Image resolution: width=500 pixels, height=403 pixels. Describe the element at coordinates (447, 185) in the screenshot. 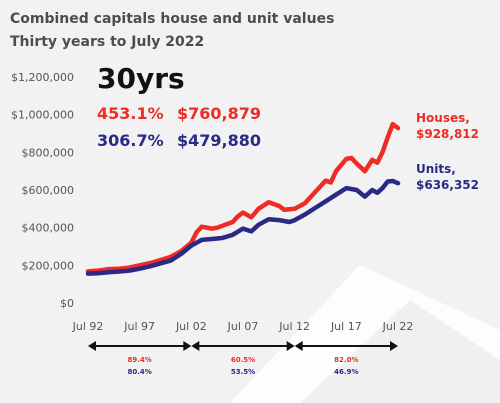

I see `series-value-units: $636,352` at that location.